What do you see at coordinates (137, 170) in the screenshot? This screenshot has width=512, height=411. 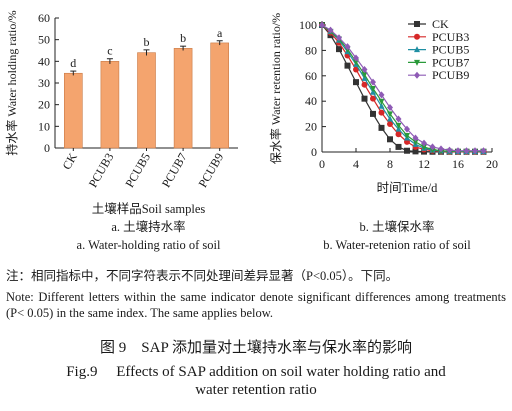 I see `x-tick-label: PCUB5` at bounding box center [137, 170].